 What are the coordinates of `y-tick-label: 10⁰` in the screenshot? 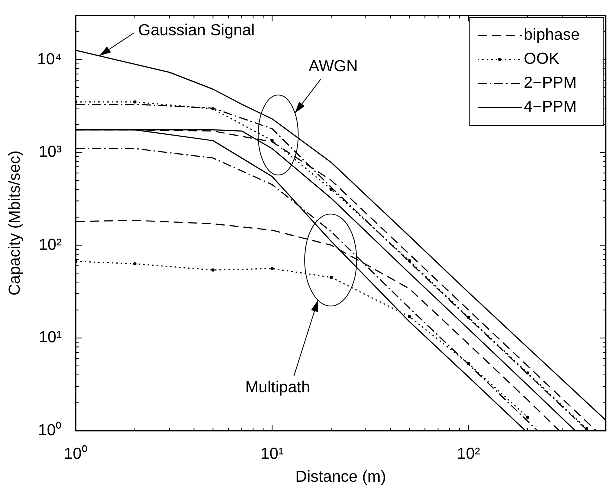 It's located at (50, 430).